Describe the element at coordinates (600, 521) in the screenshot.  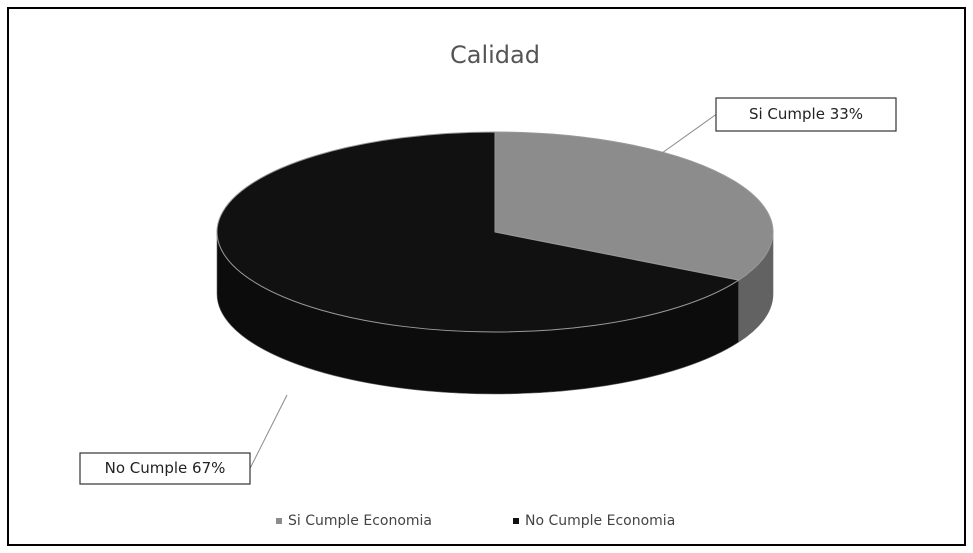
I see `legend-label: No Cumple Economia` at that location.